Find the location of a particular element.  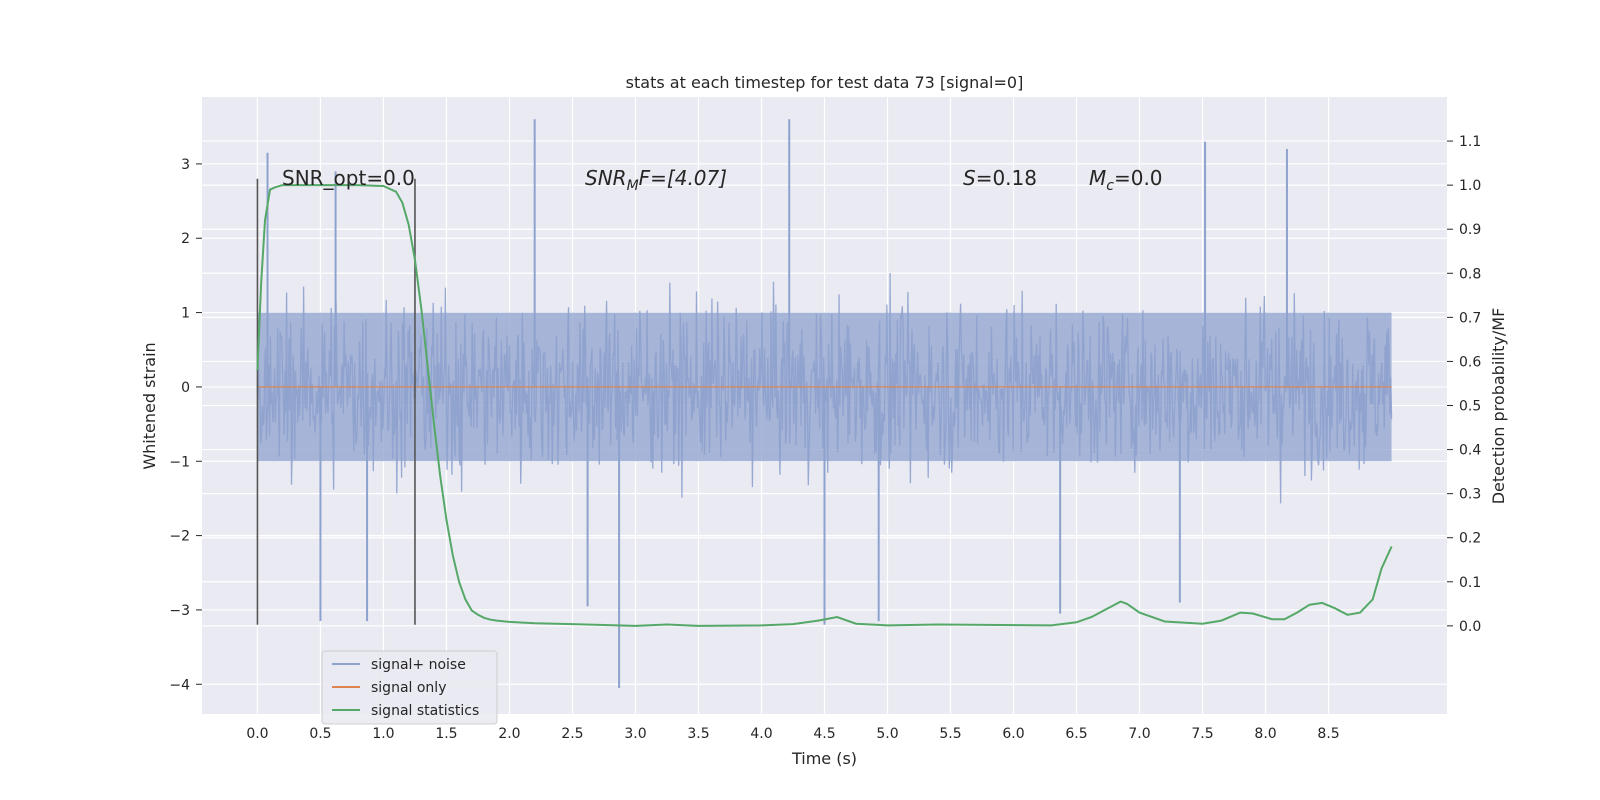

x-tick-label: 8.0 is located at coordinates (1265, 734).